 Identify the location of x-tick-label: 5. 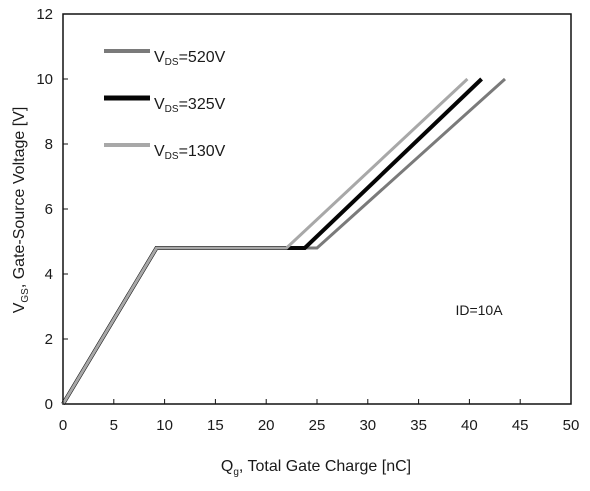
(114, 425).